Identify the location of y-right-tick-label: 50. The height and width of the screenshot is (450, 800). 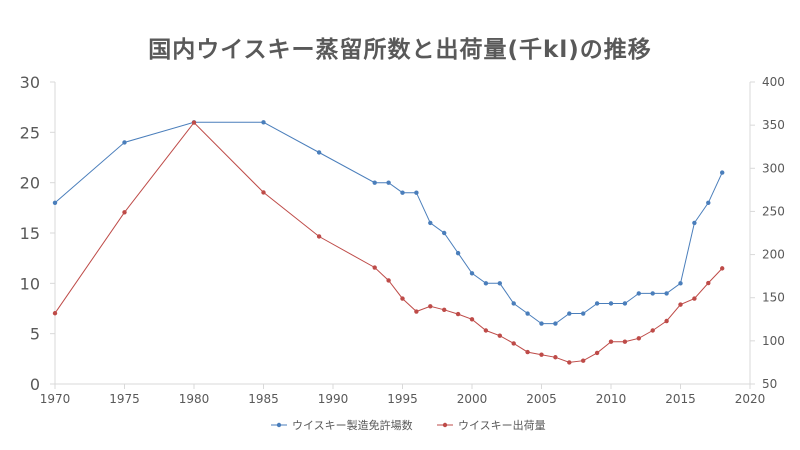
(769, 384).